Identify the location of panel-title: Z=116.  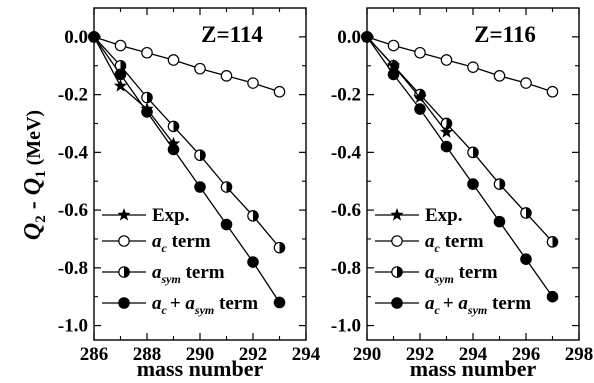
(505, 34).